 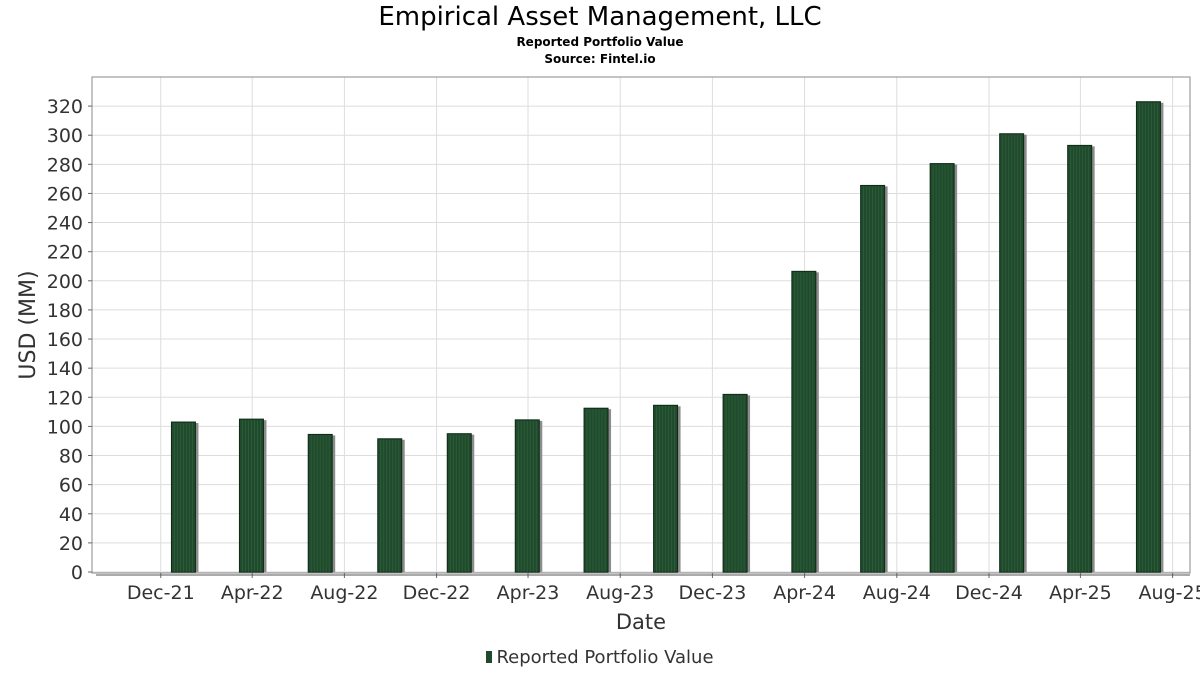 What do you see at coordinates (65, 165) in the screenshot?
I see `y-tick-label: 280` at bounding box center [65, 165].